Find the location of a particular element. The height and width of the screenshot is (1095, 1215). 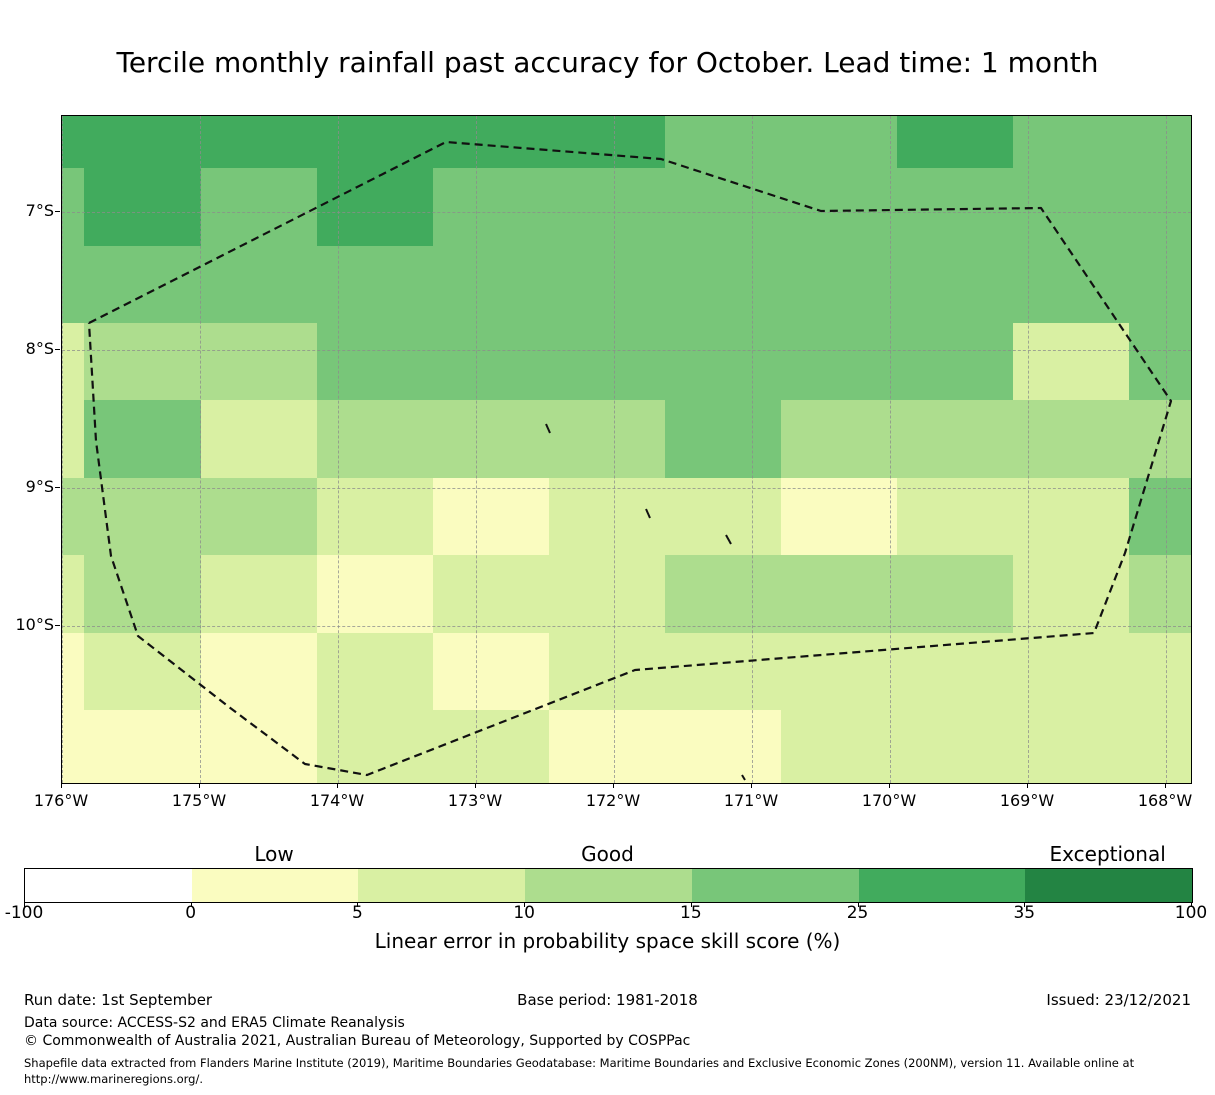

colorbar-tick-label: 35 is located at coordinates (1024, 913).